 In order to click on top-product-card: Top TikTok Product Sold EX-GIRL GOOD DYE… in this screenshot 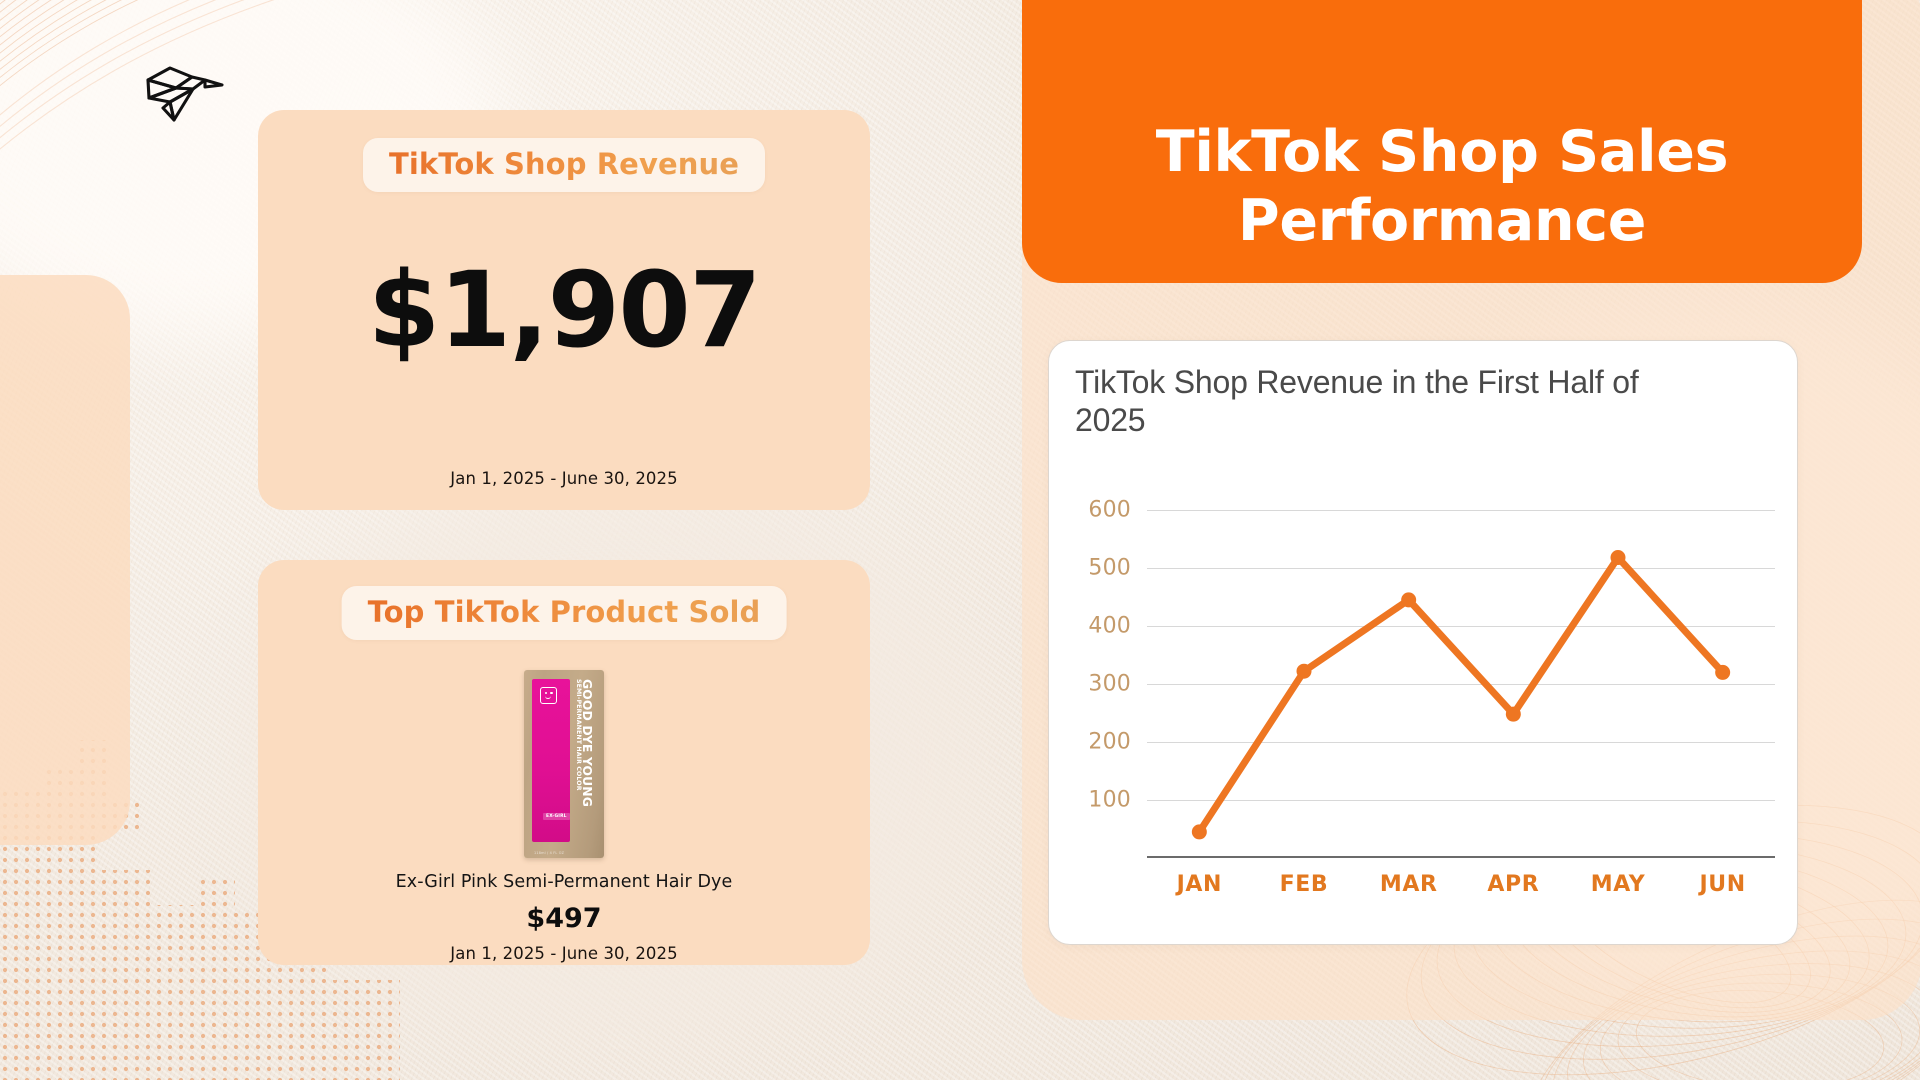, I will do `click(564, 762)`.